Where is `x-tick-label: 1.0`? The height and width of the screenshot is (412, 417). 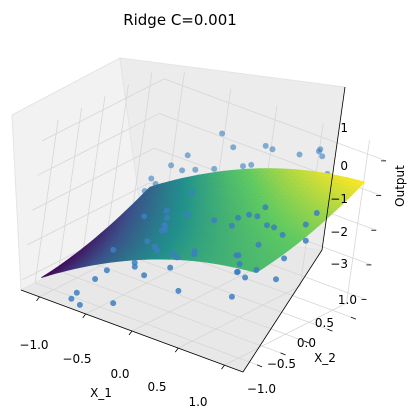
x-tick-label: 1.0 is located at coordinates (197, 402).